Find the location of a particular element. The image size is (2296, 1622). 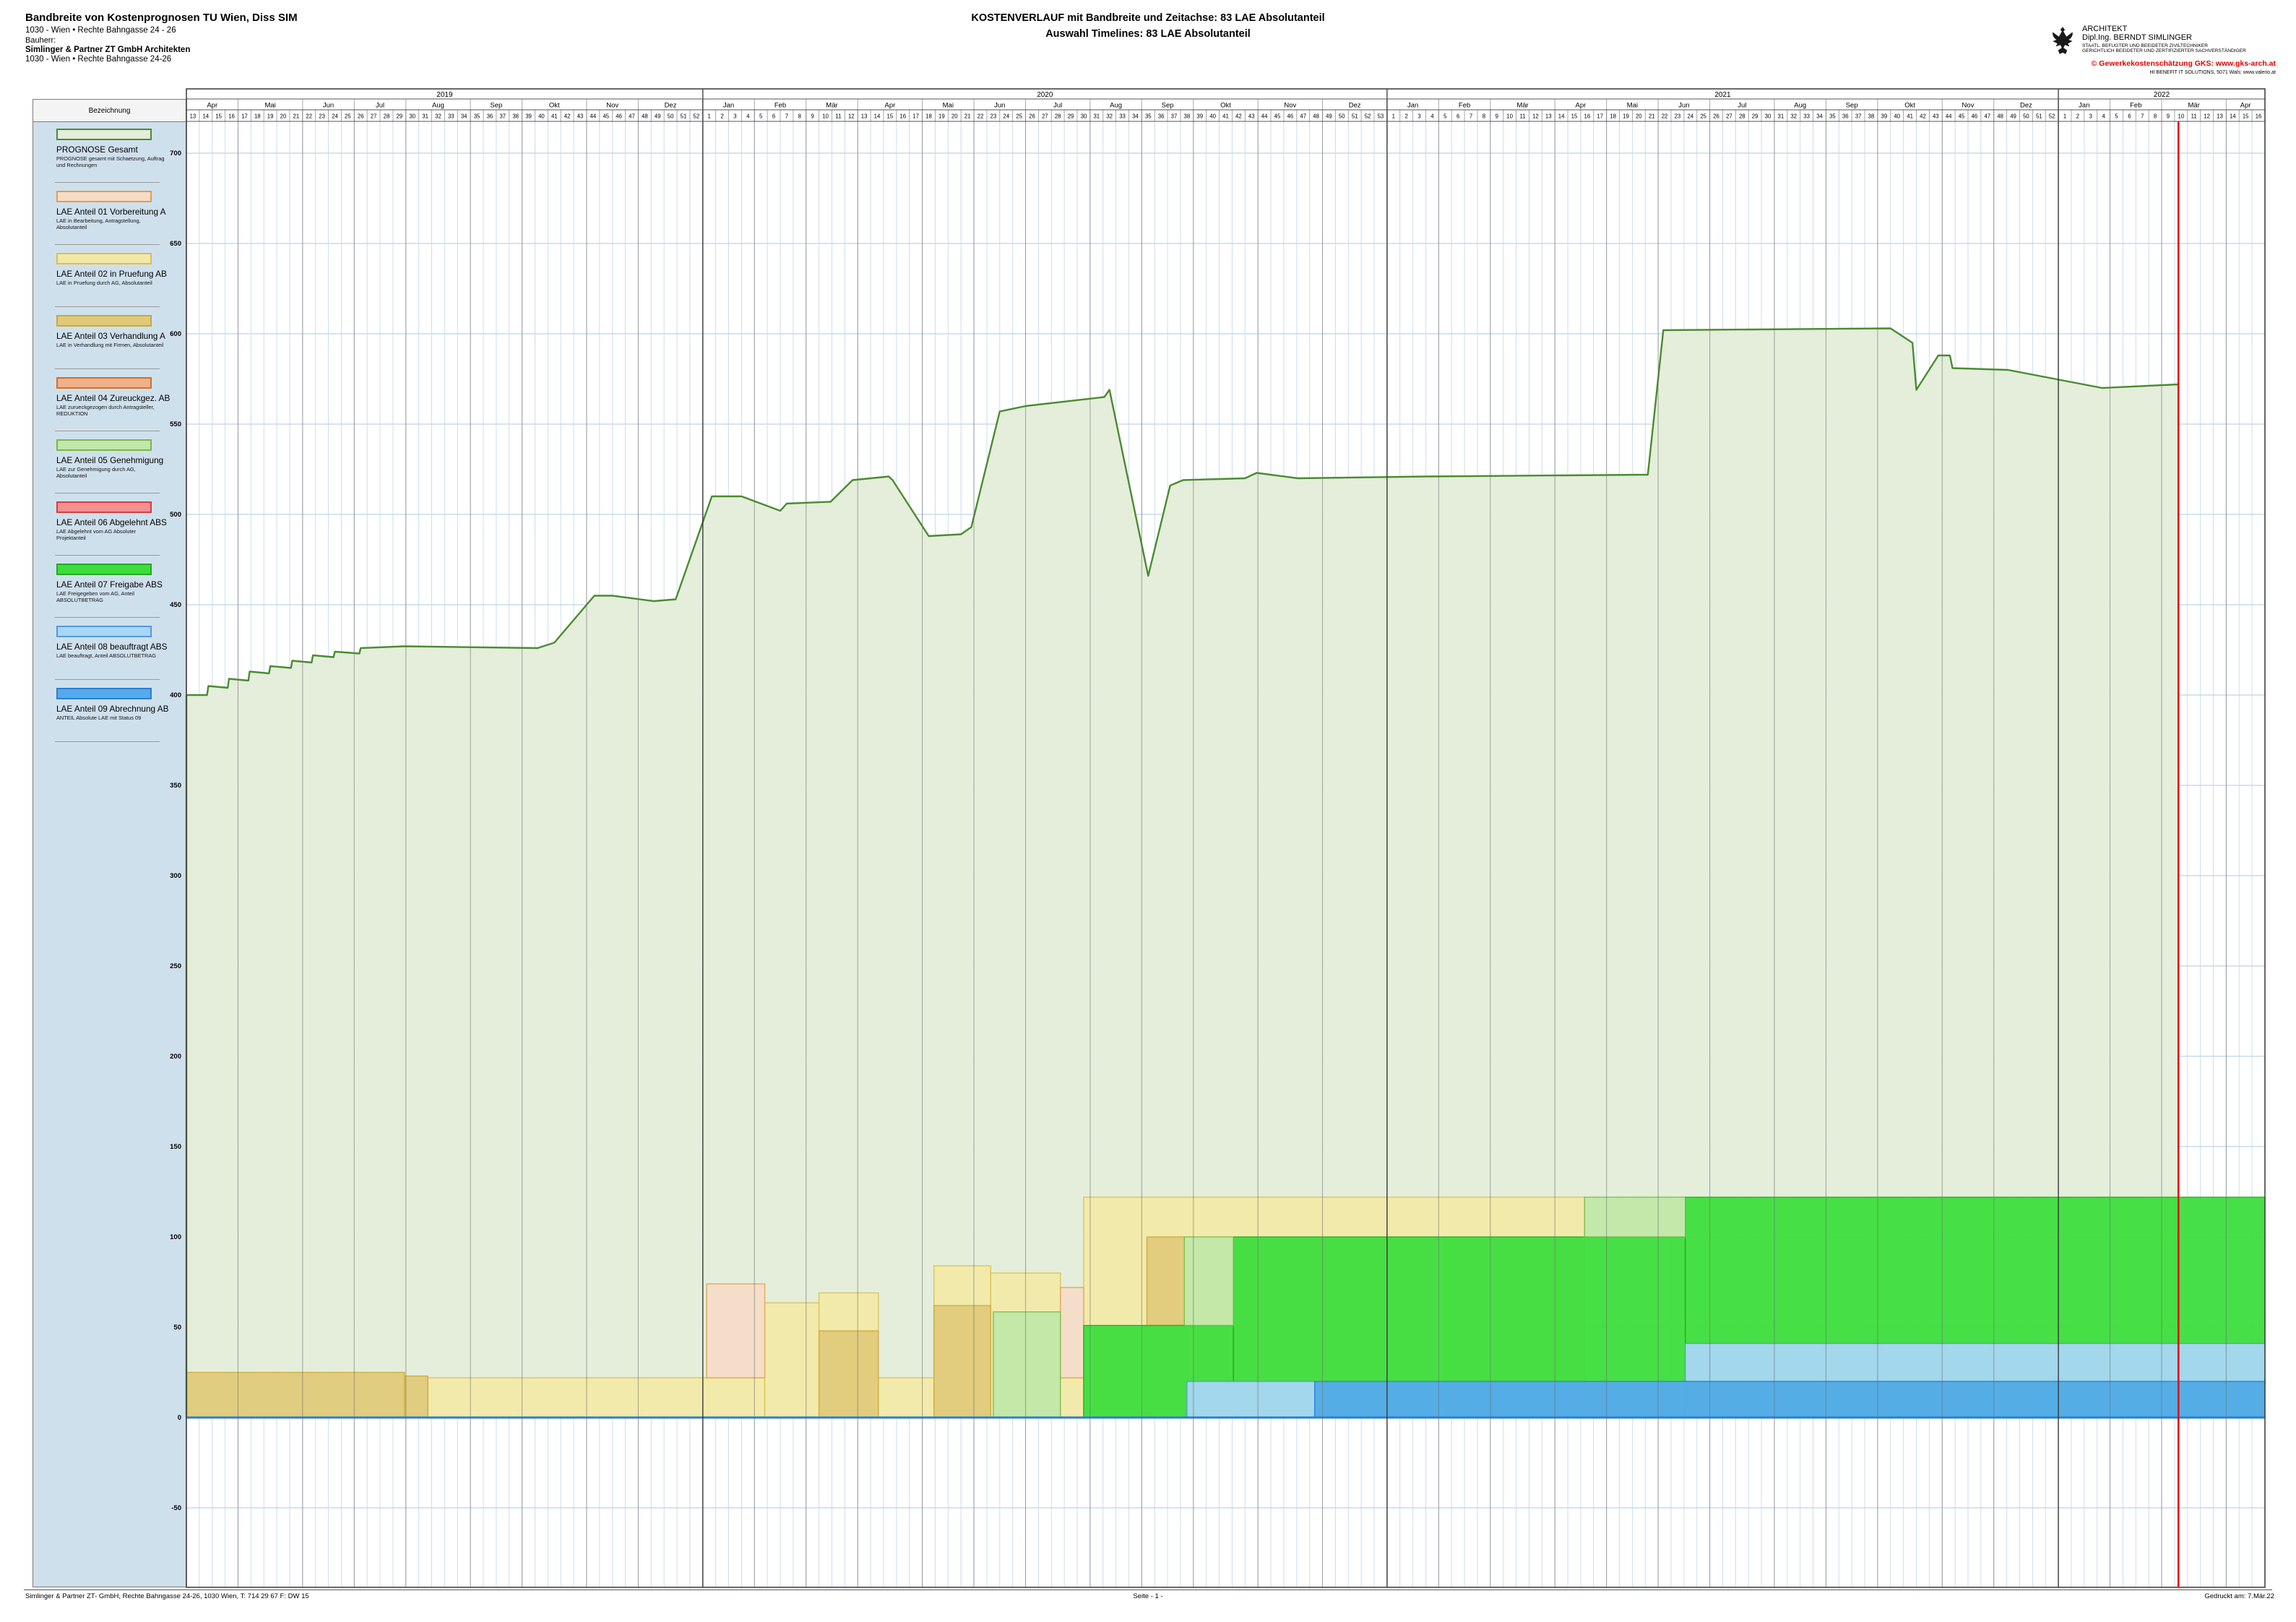

svg-text: 43 is located at coordinates (1251, 116).